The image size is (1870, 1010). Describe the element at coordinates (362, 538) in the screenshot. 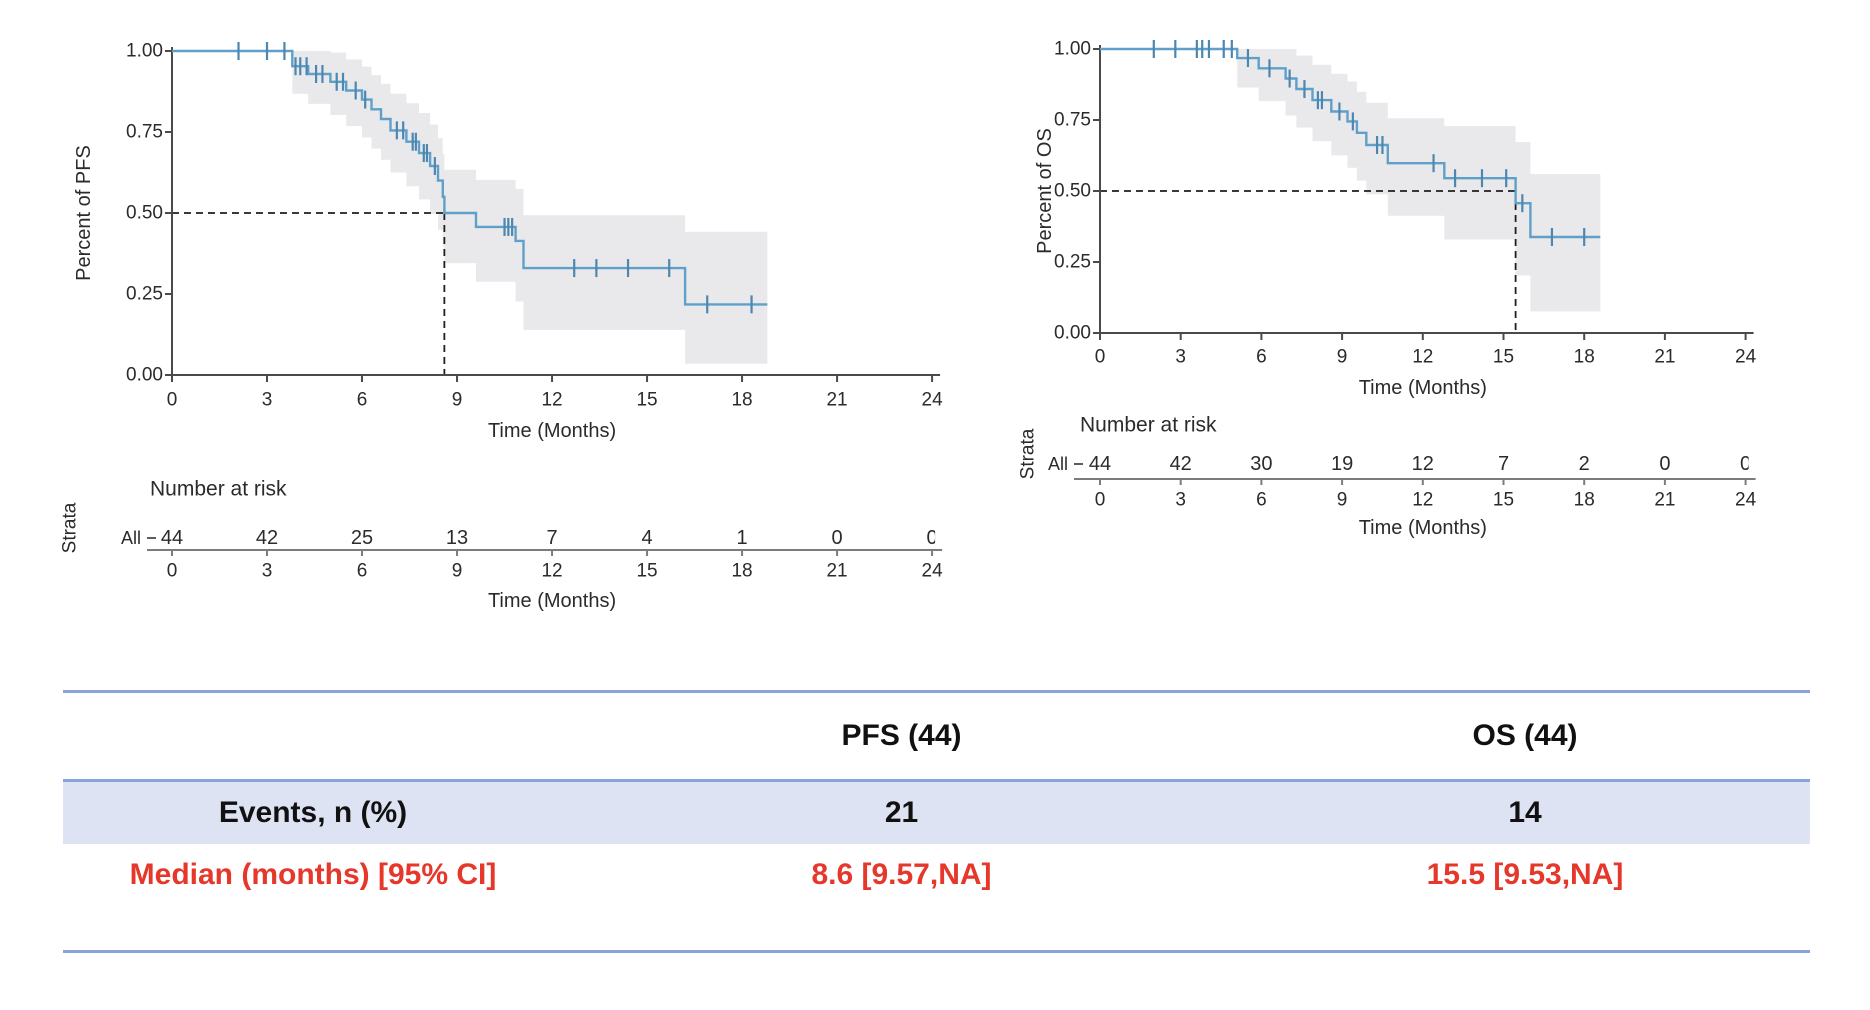

I see `risk-count: 25` at that location.